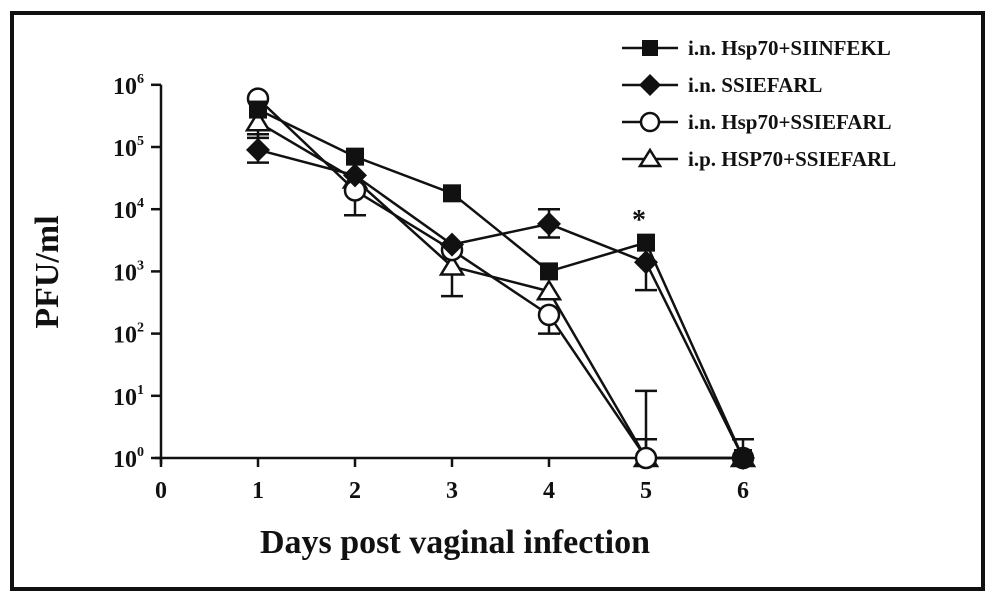  I want to click on legend-label: i.n. Hsp70+SSIEFARL, so click(790, 122).